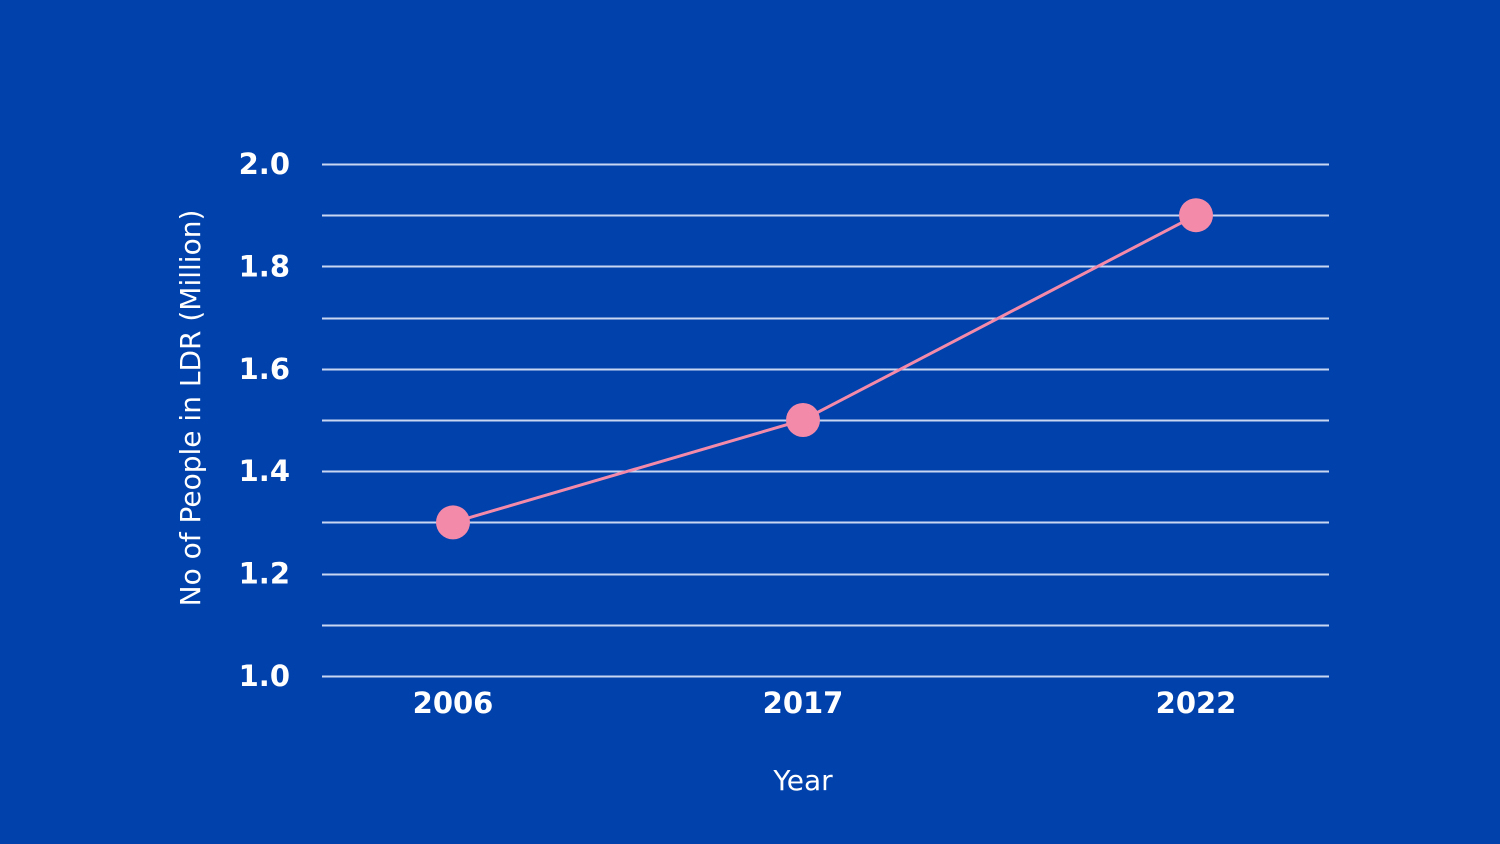 The width and height of the screenshot is (1500, 844). What do you see at coordinates (453, 703) in the screenshot?
I see `x-tick-label: 2006` at bounding box center [453, 703].